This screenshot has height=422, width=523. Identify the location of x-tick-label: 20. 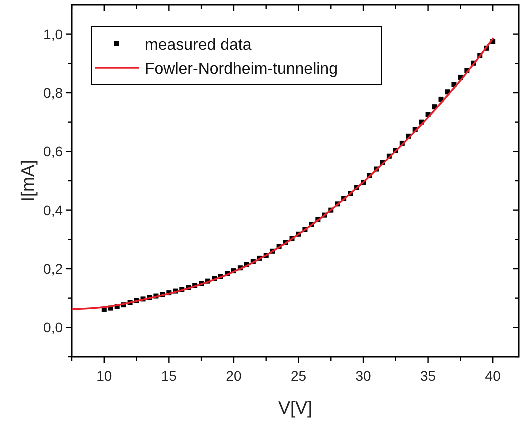
(234, 376).